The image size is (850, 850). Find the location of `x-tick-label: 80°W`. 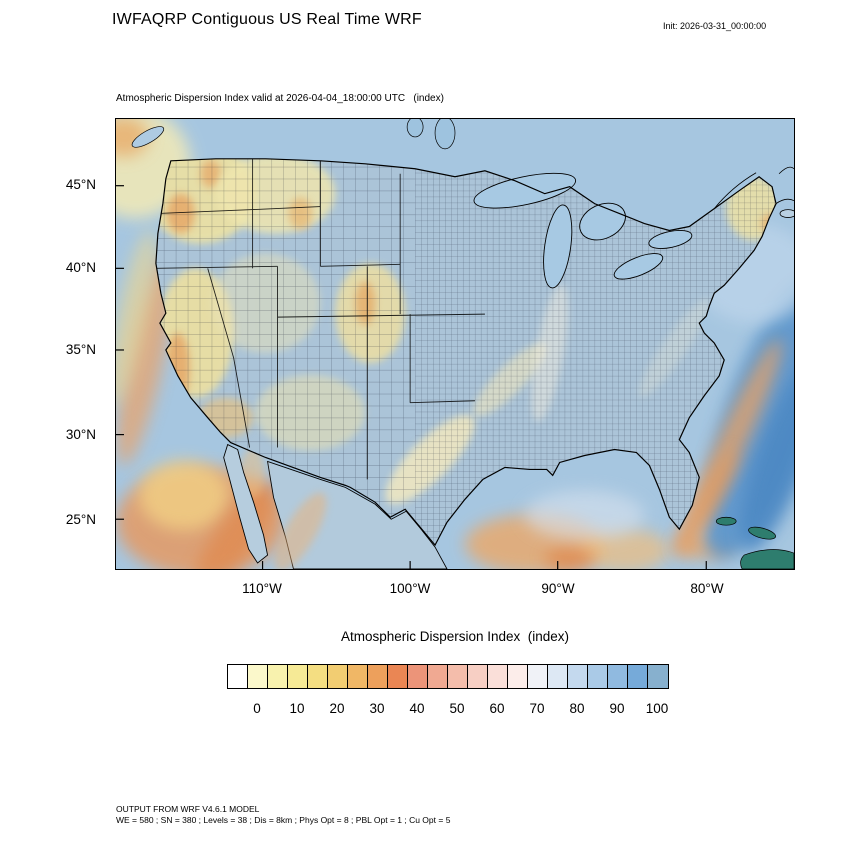

x-tick-label: 80°W is located at coordinates (707, 588).